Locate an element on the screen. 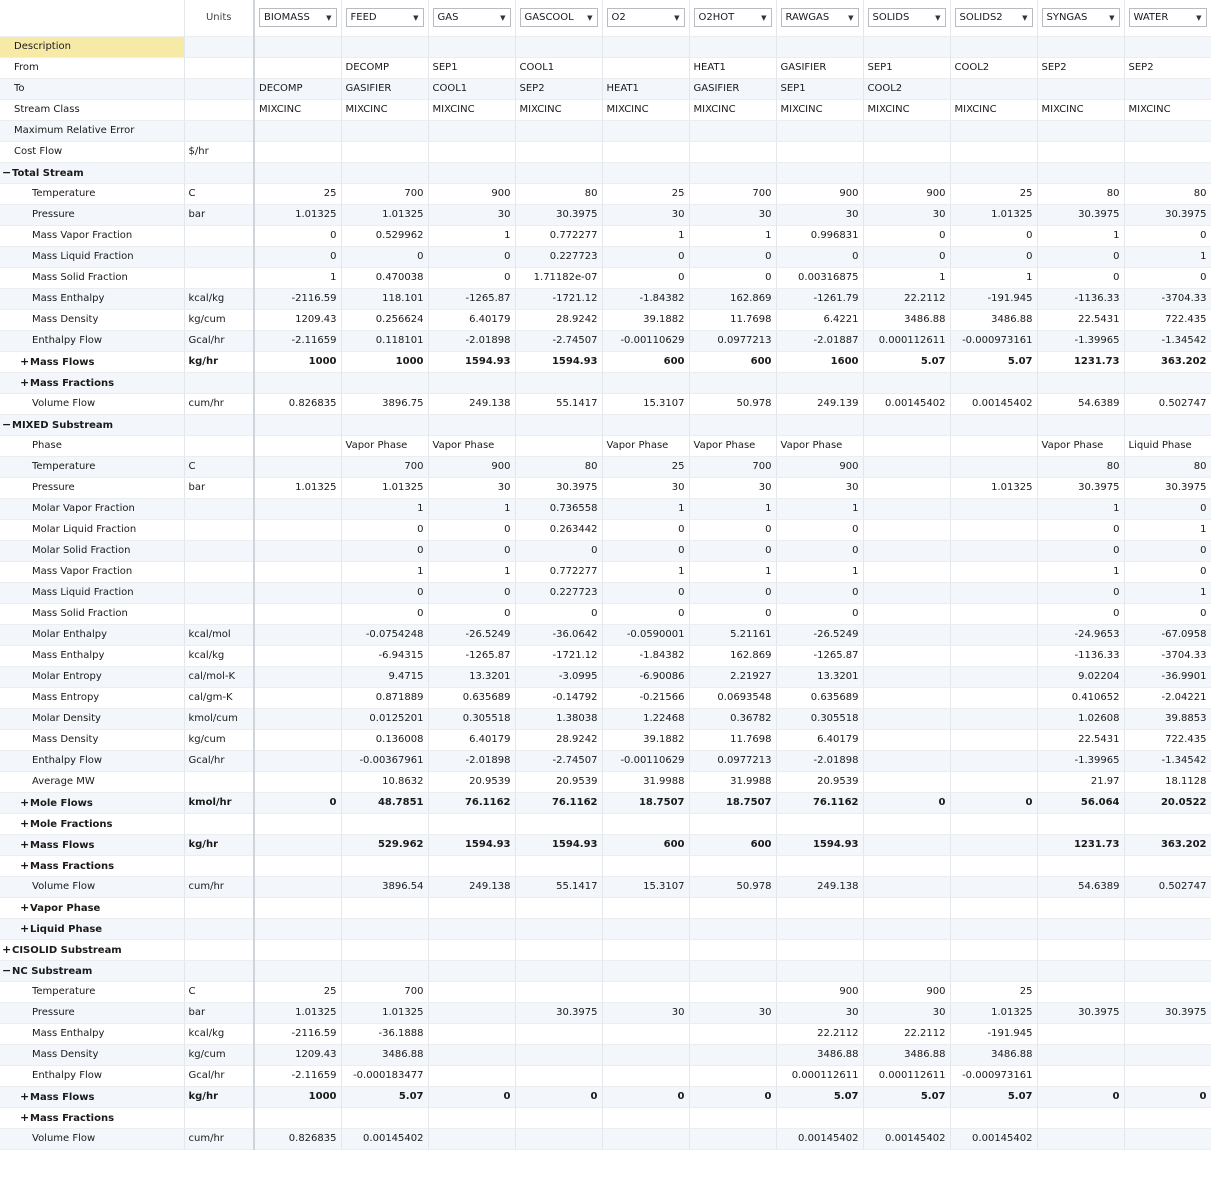  value-cell: -6.90086 is located at coordinates (646, 677).